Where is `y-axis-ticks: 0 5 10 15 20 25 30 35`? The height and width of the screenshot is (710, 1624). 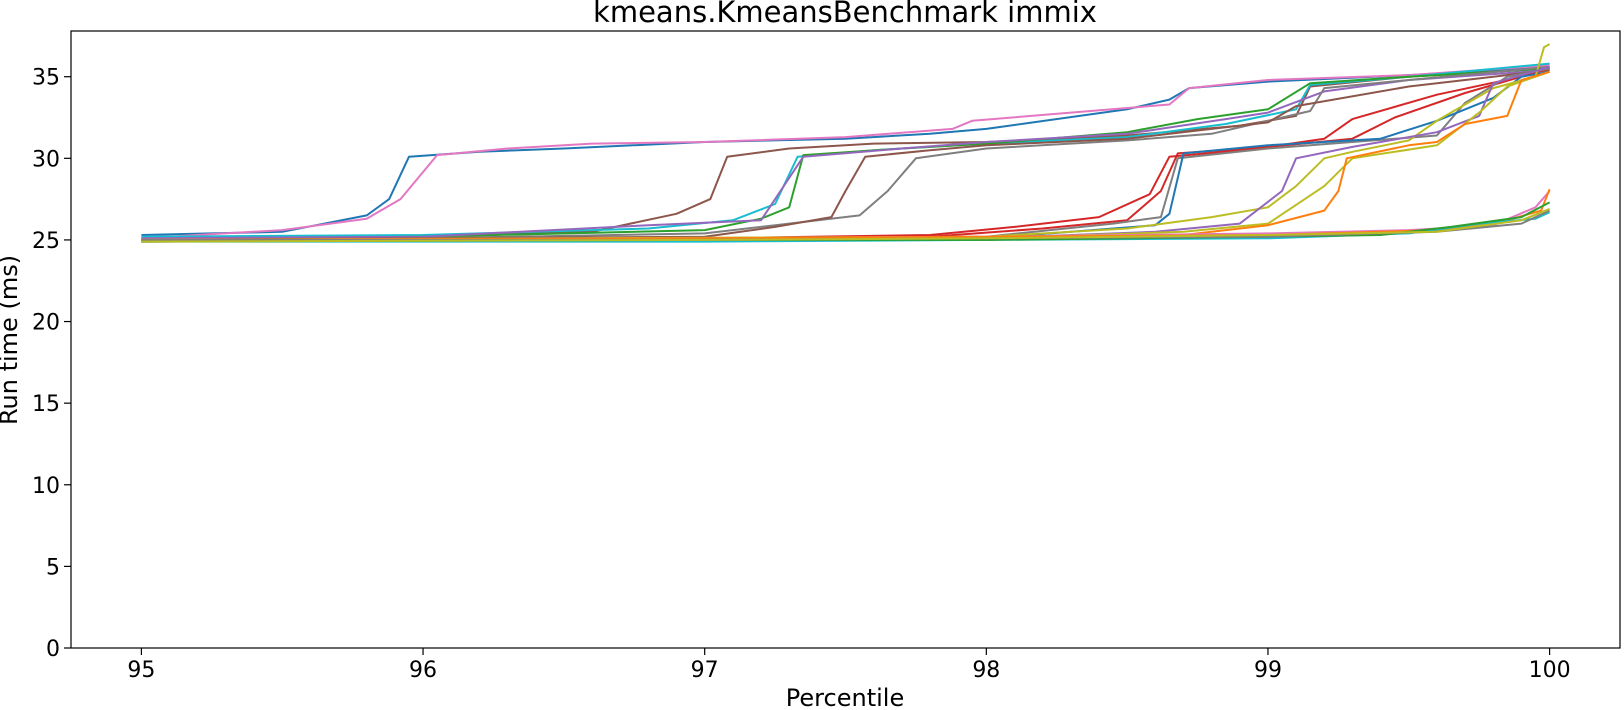 y-axis-ticks: 0 5 10 15 20 25 30 35 is located at coordinates (51, 364).